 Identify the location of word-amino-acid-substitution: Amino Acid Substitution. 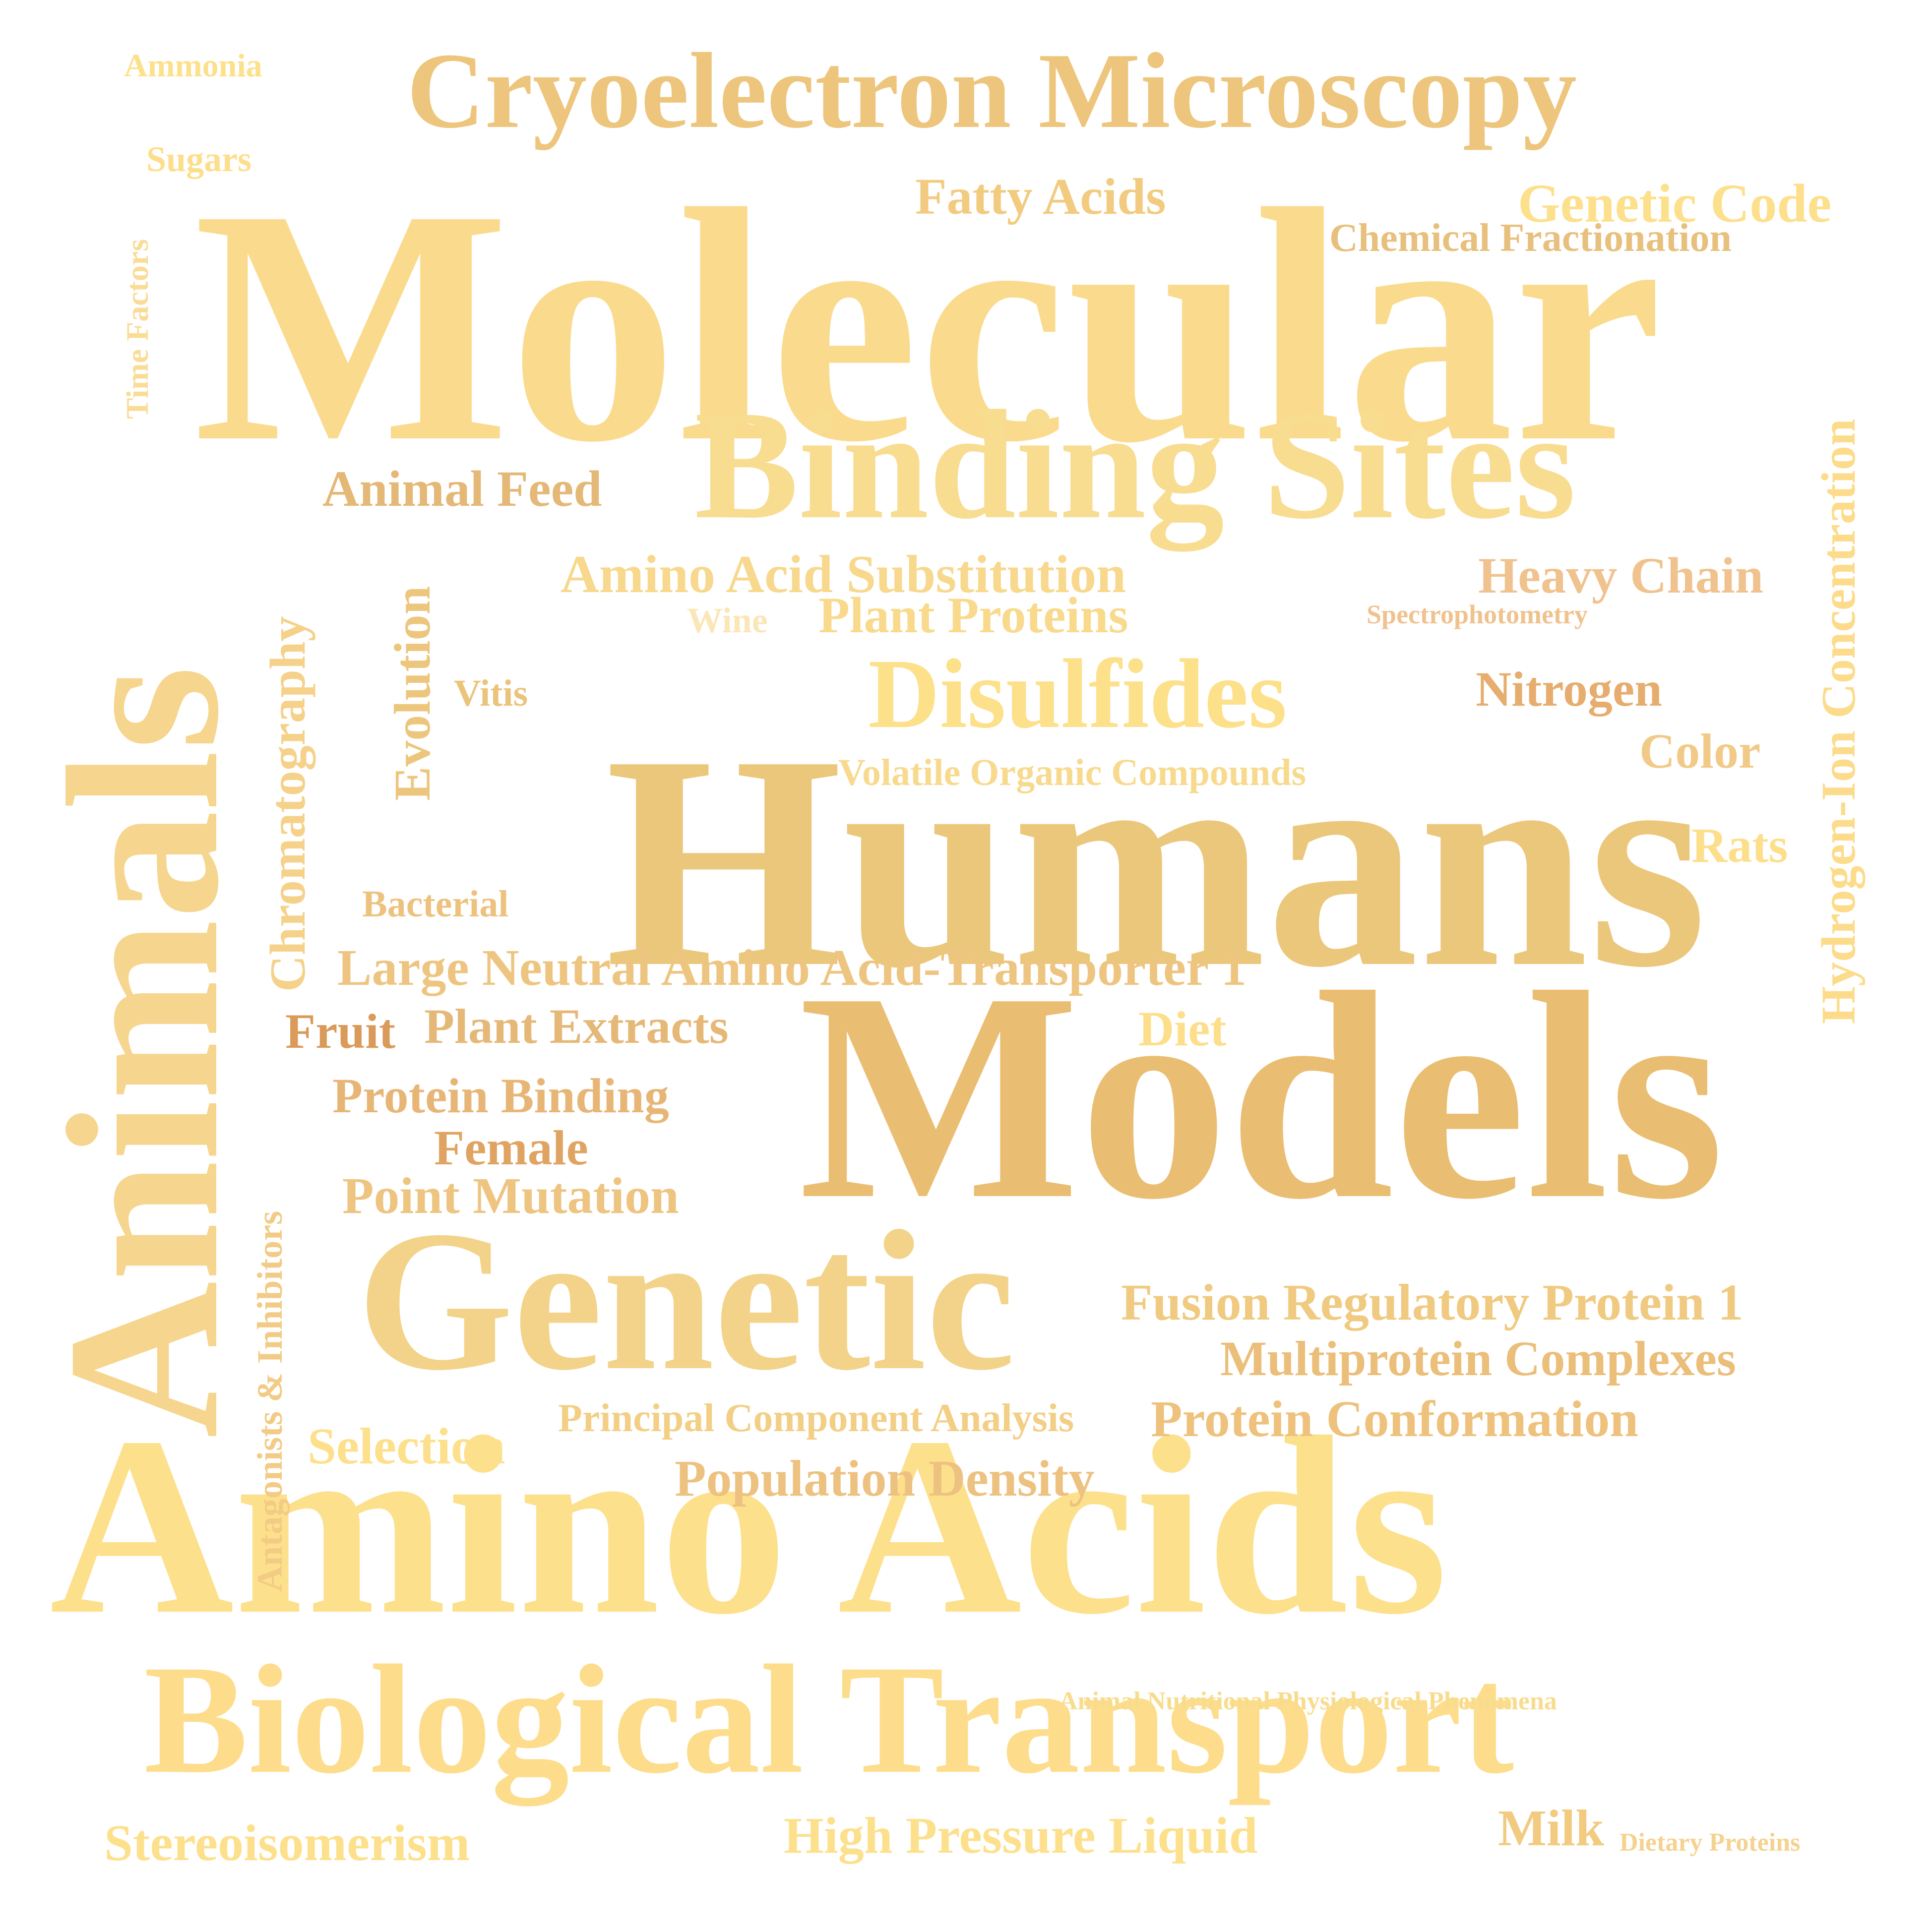
(843, 574).